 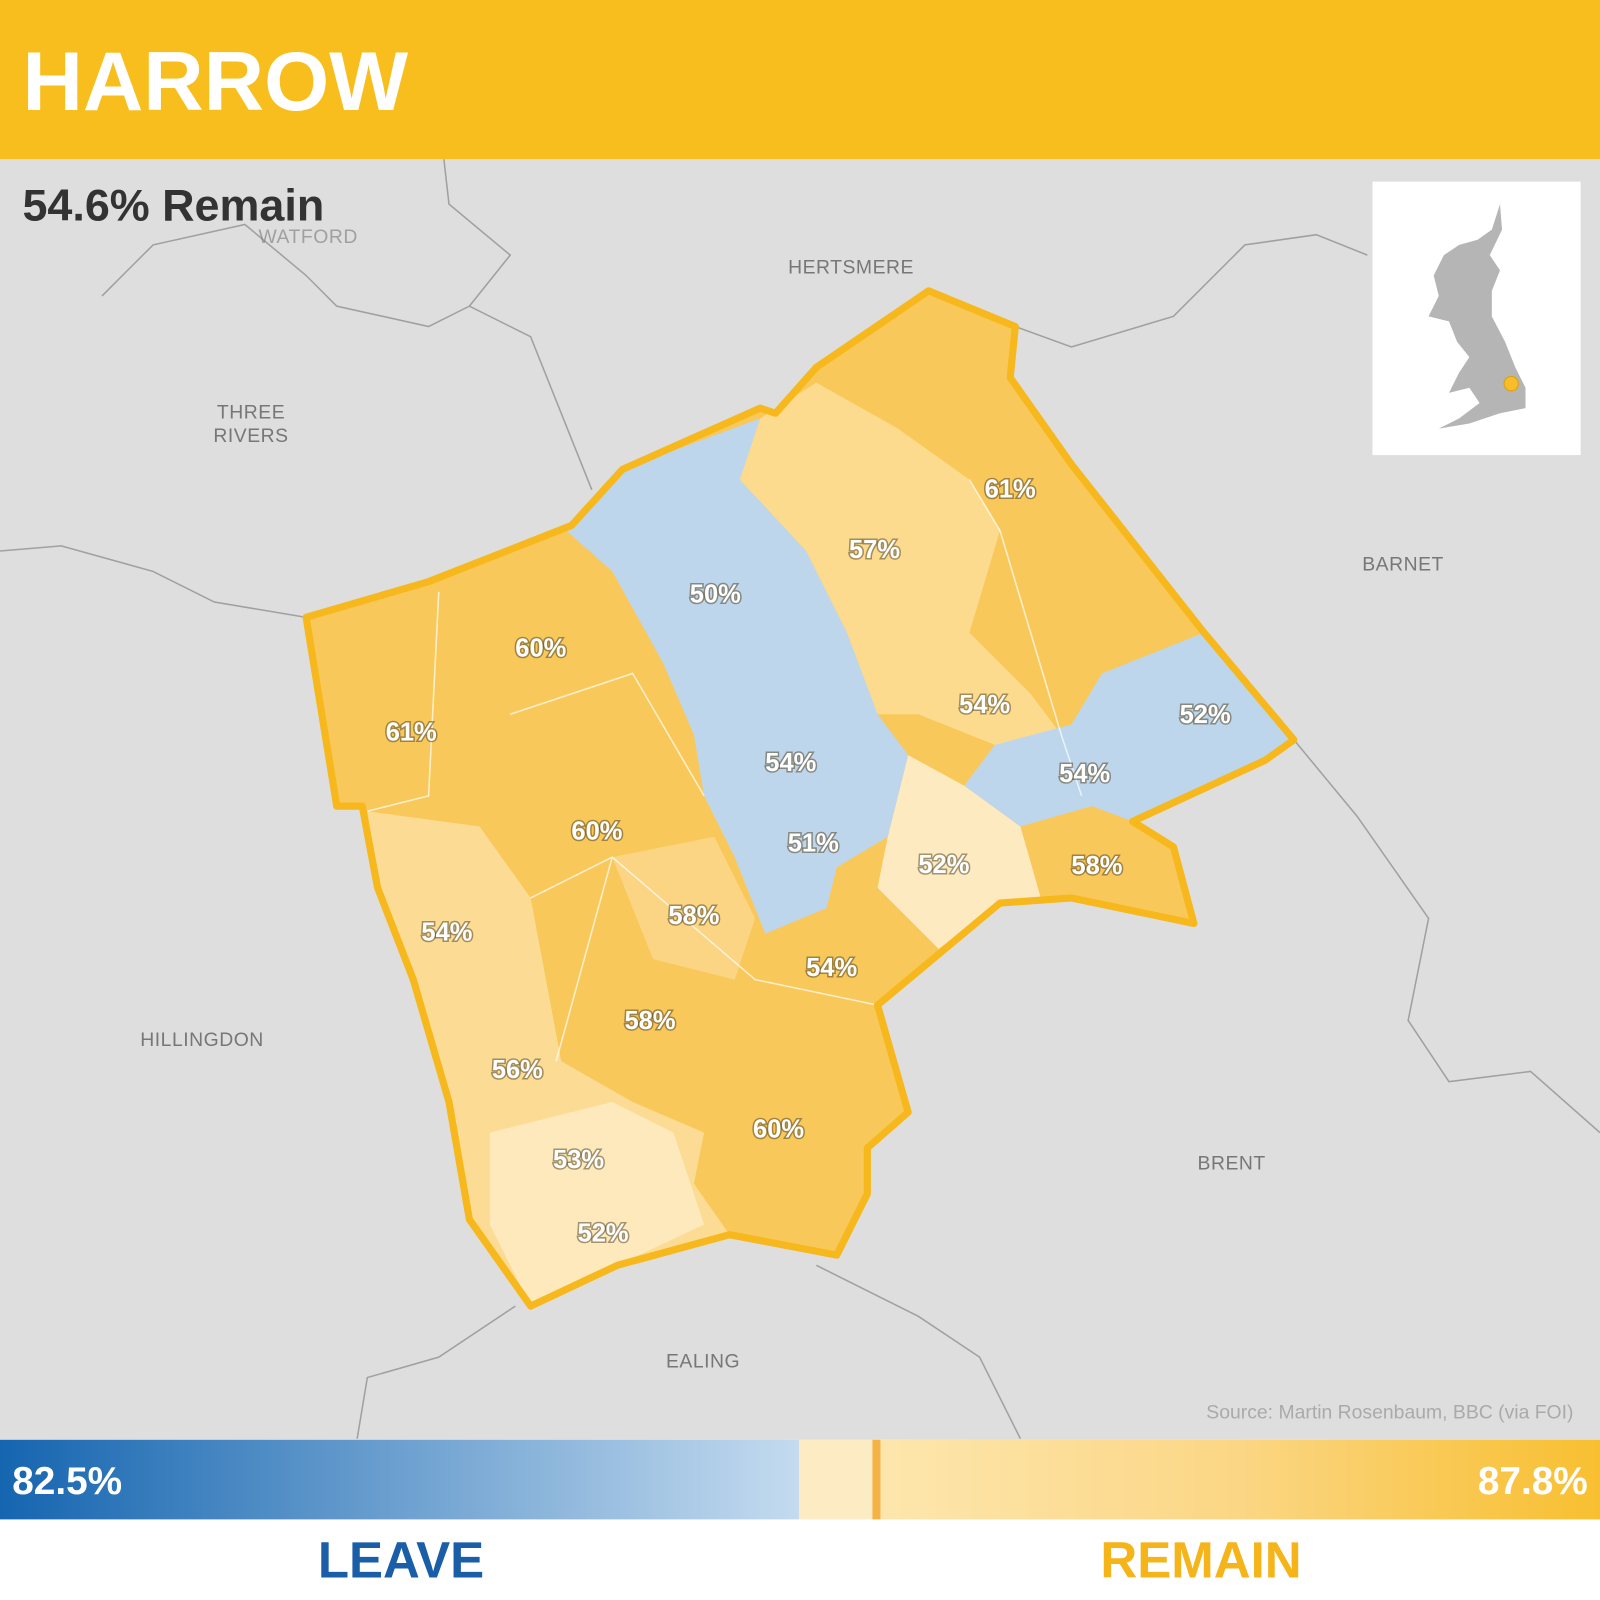 I want to click on place-label: BARNET, so click(x=1403, y=564).